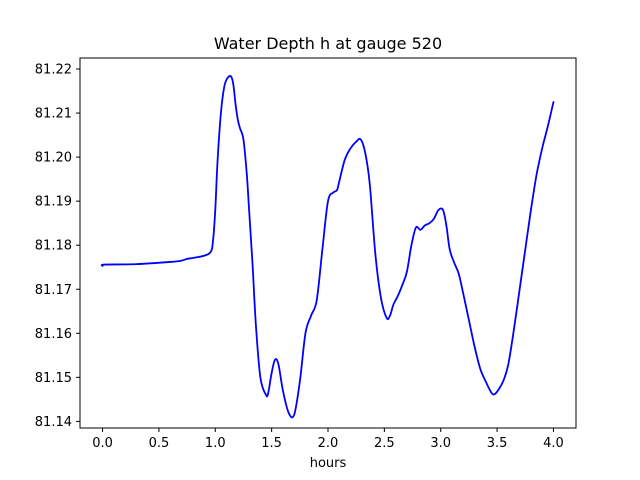 The height and width of the screenshot is (480, 640). Describe the element at coordinates (328, 443) in the screenshot. I see `x-tick-label: 2.0` at that location.